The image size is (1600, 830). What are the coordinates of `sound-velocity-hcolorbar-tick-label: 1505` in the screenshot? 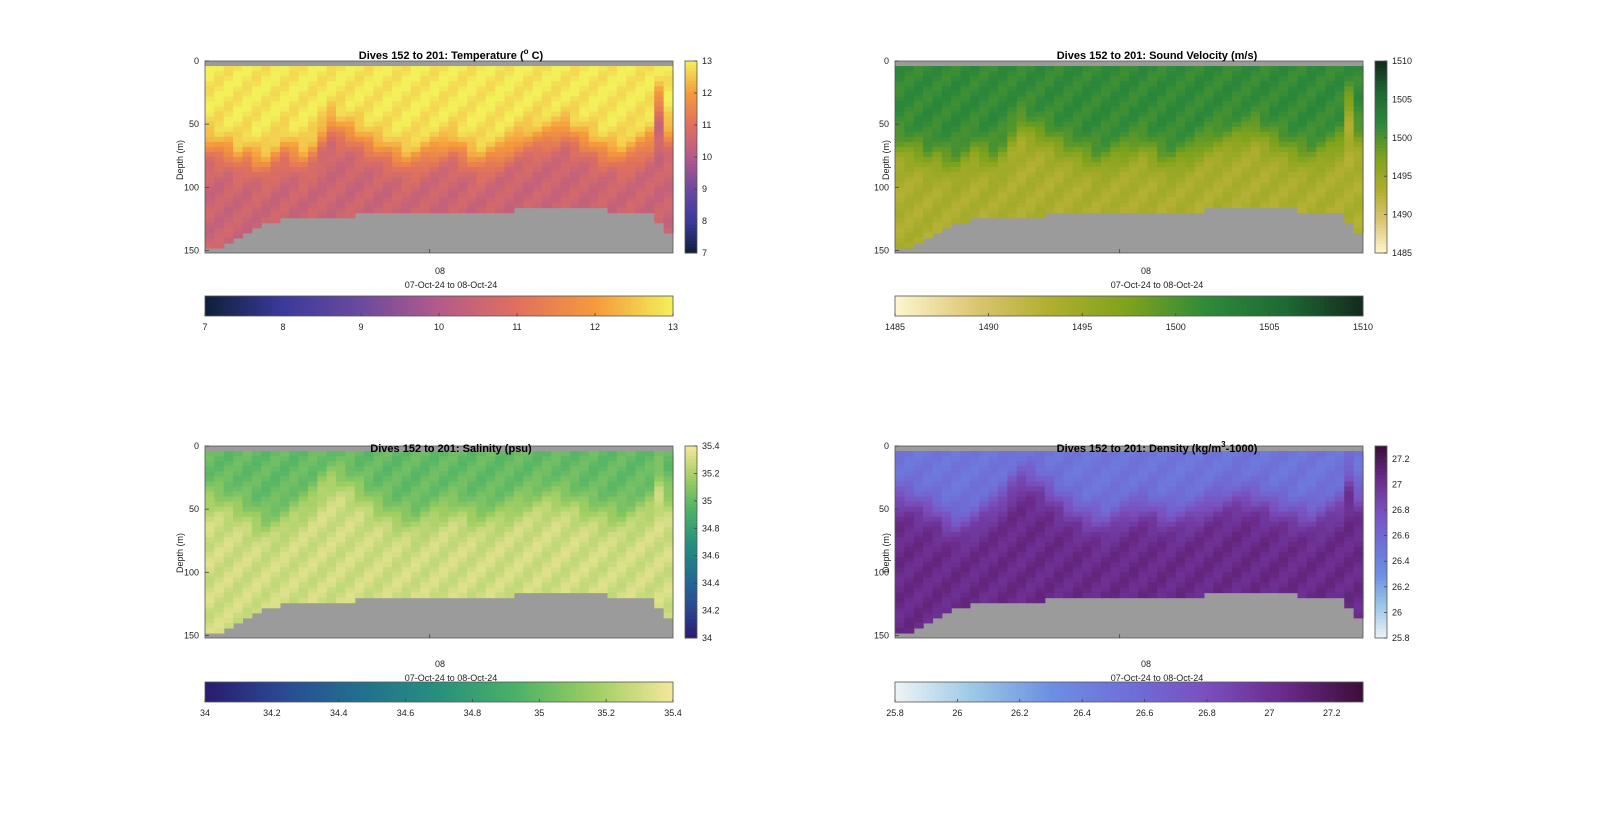 It's located at (1269, 327).